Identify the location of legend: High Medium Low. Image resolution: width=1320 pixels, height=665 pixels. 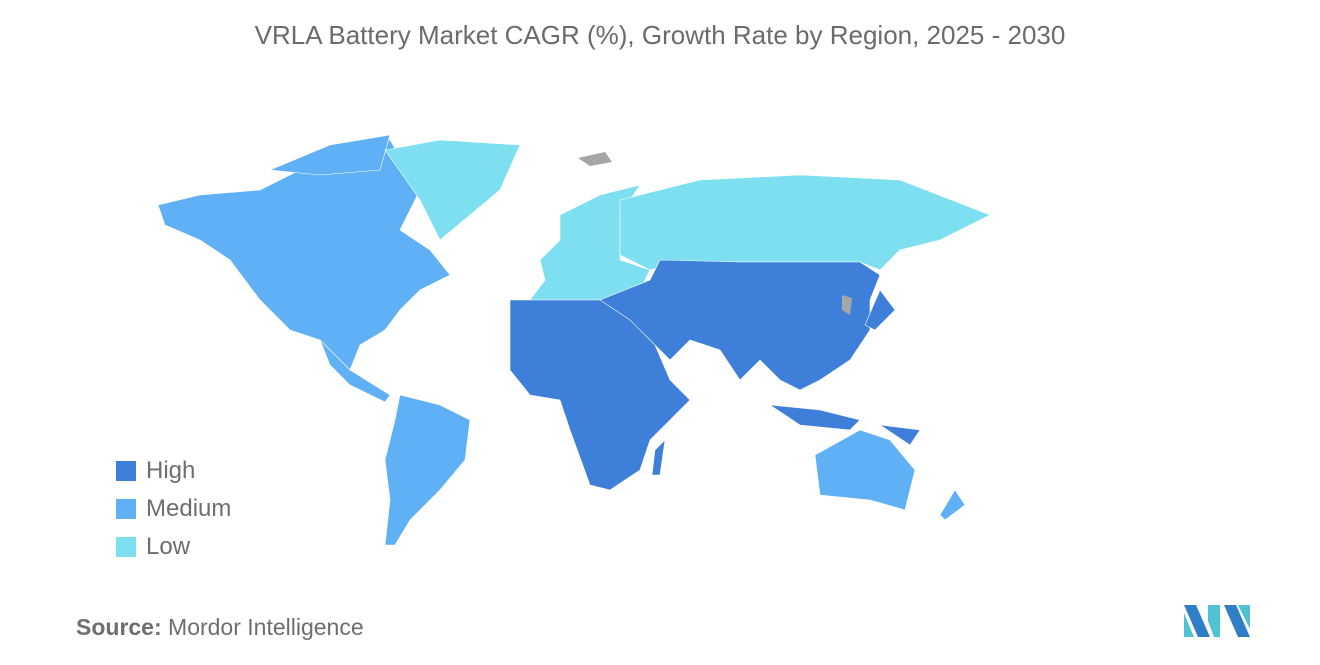
(173, 509).